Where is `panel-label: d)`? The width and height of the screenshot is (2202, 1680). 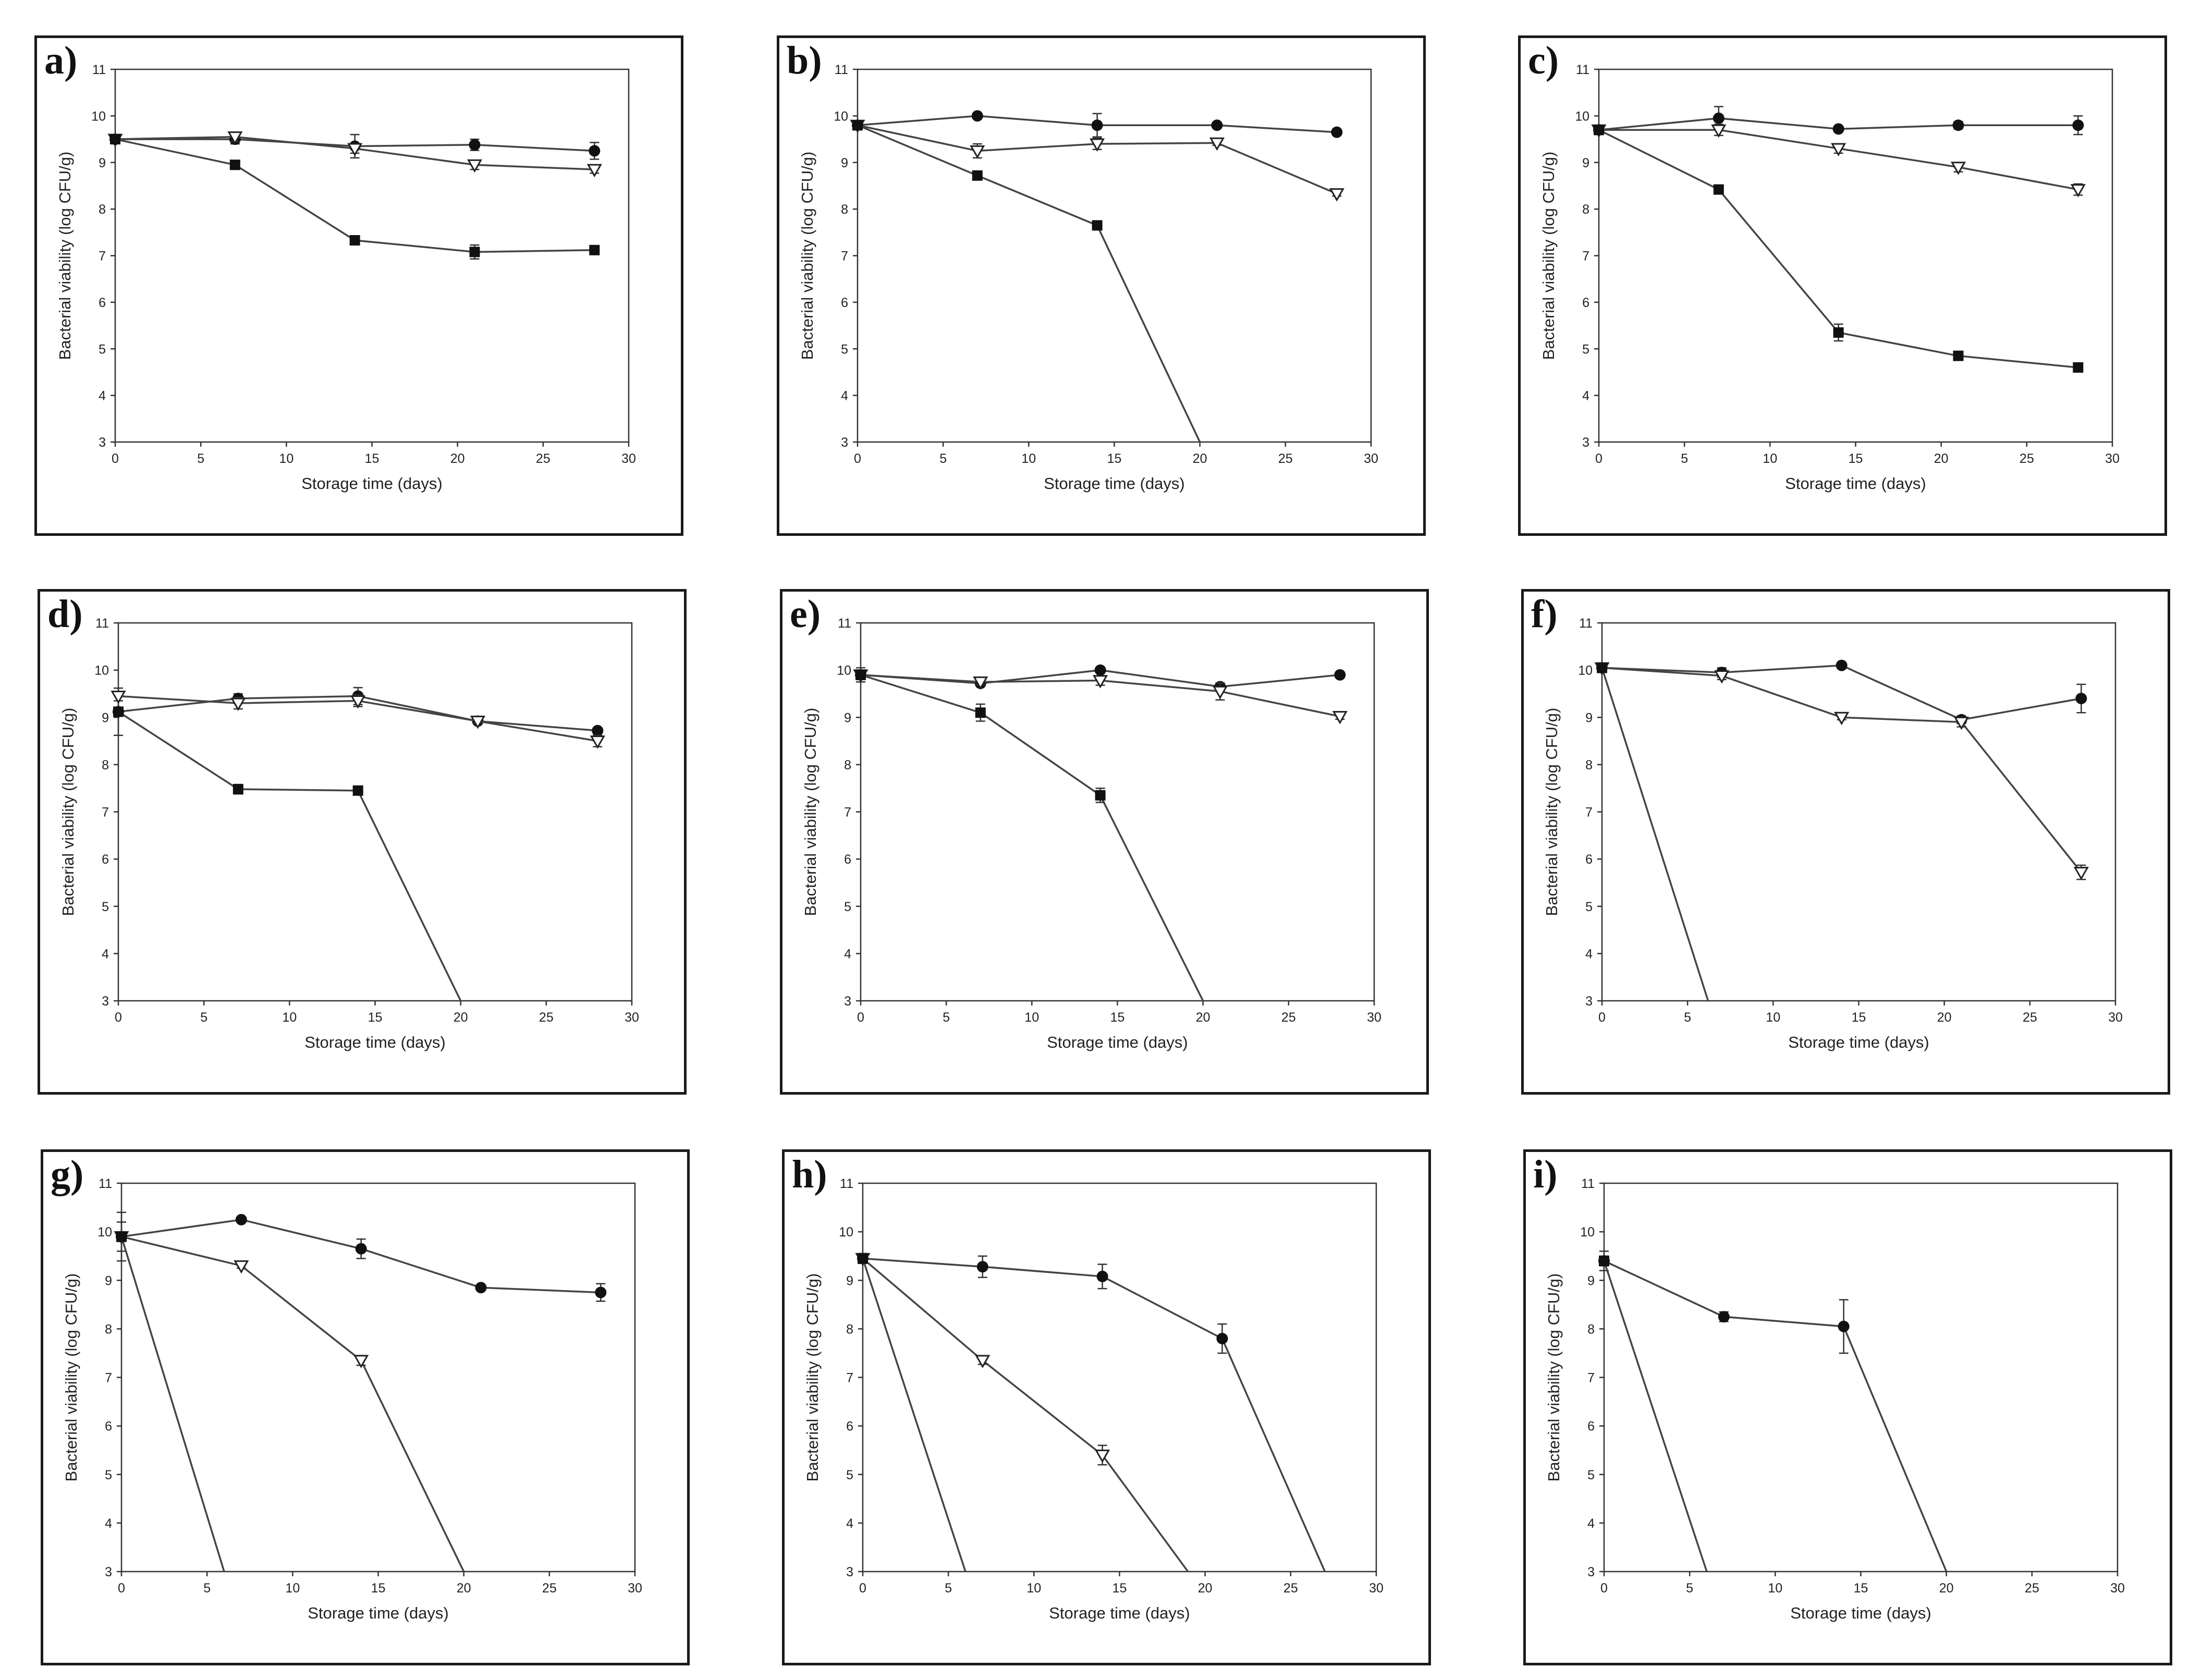
panel-label: d) is located at coordinates (65, 614).